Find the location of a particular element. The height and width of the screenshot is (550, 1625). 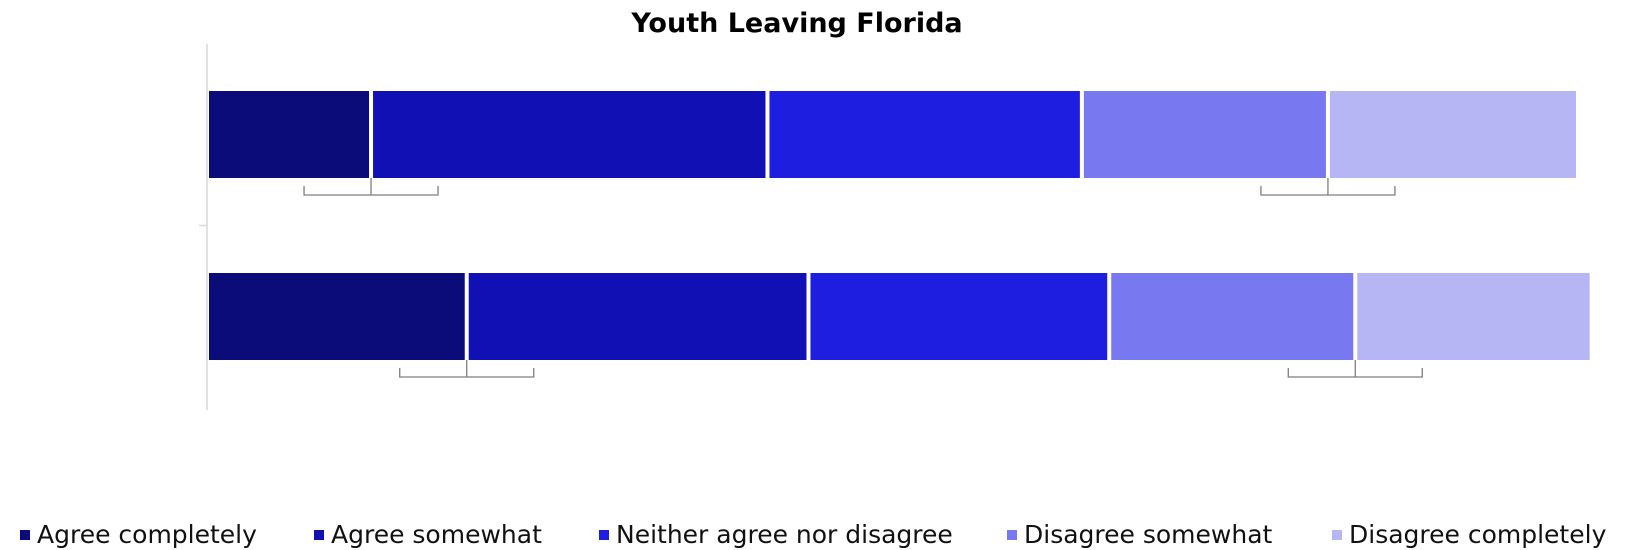

legend-label: Disagree completely is located at coordinates (1478, 534).